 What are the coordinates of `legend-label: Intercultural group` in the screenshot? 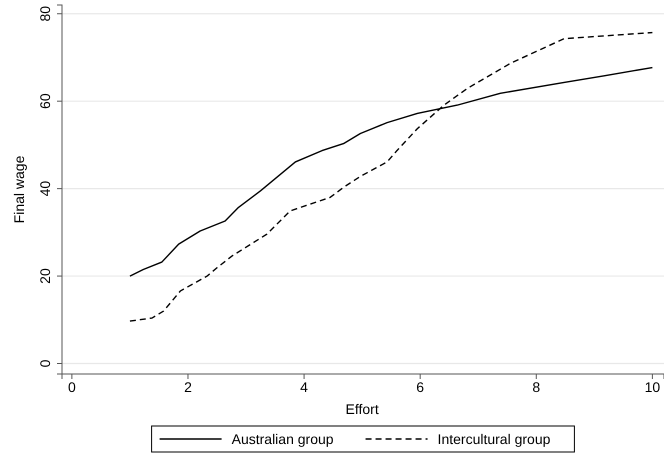 It's located at (494, 439).